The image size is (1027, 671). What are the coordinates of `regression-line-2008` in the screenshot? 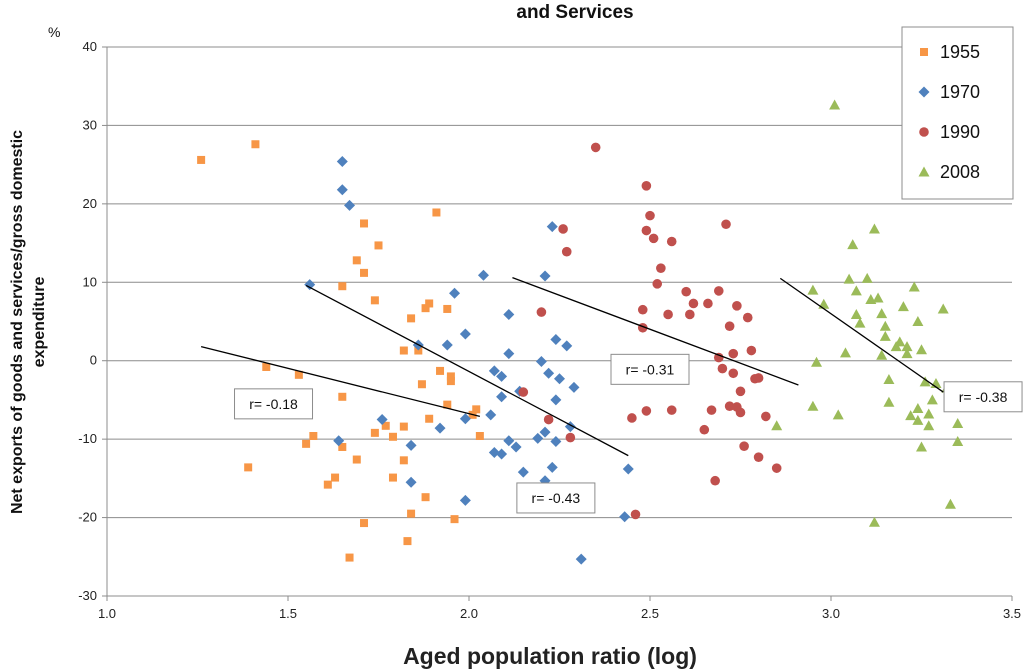 It's located at (861, 335).